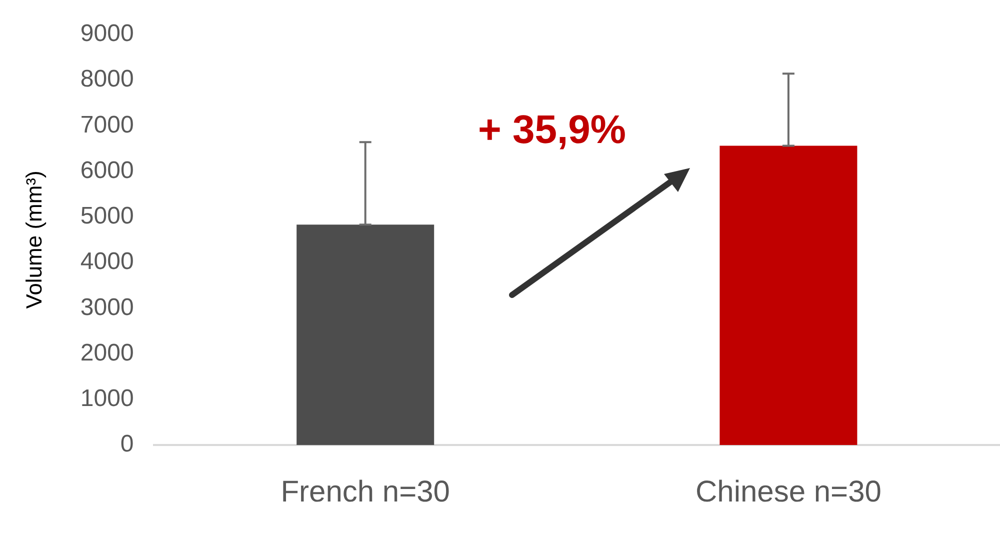  Describe the element at coordinates (365, 491) in the screenshot. I see `x-tick-label: French n=30` at that location.